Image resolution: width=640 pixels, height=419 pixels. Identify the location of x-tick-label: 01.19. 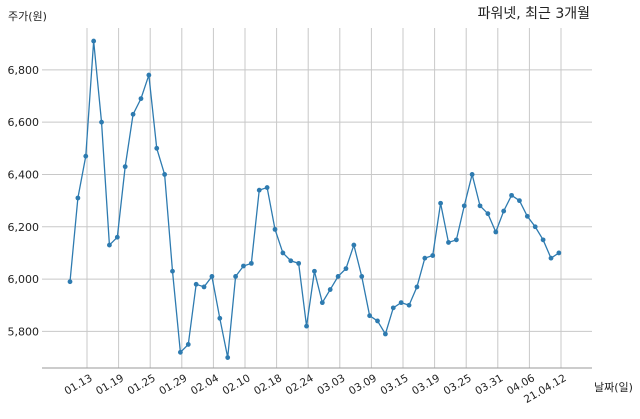
(110, 384).